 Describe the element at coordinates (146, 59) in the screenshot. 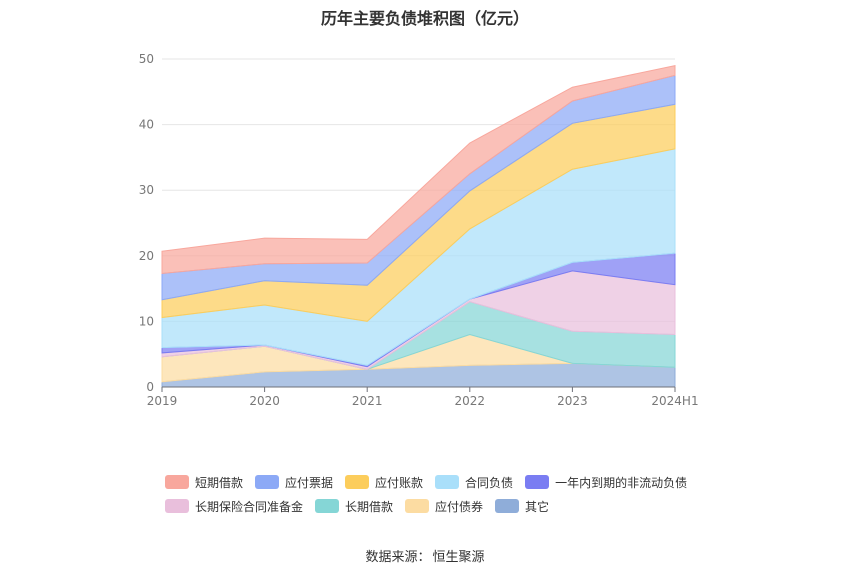

I see `y-tick-label: 50` at that location.